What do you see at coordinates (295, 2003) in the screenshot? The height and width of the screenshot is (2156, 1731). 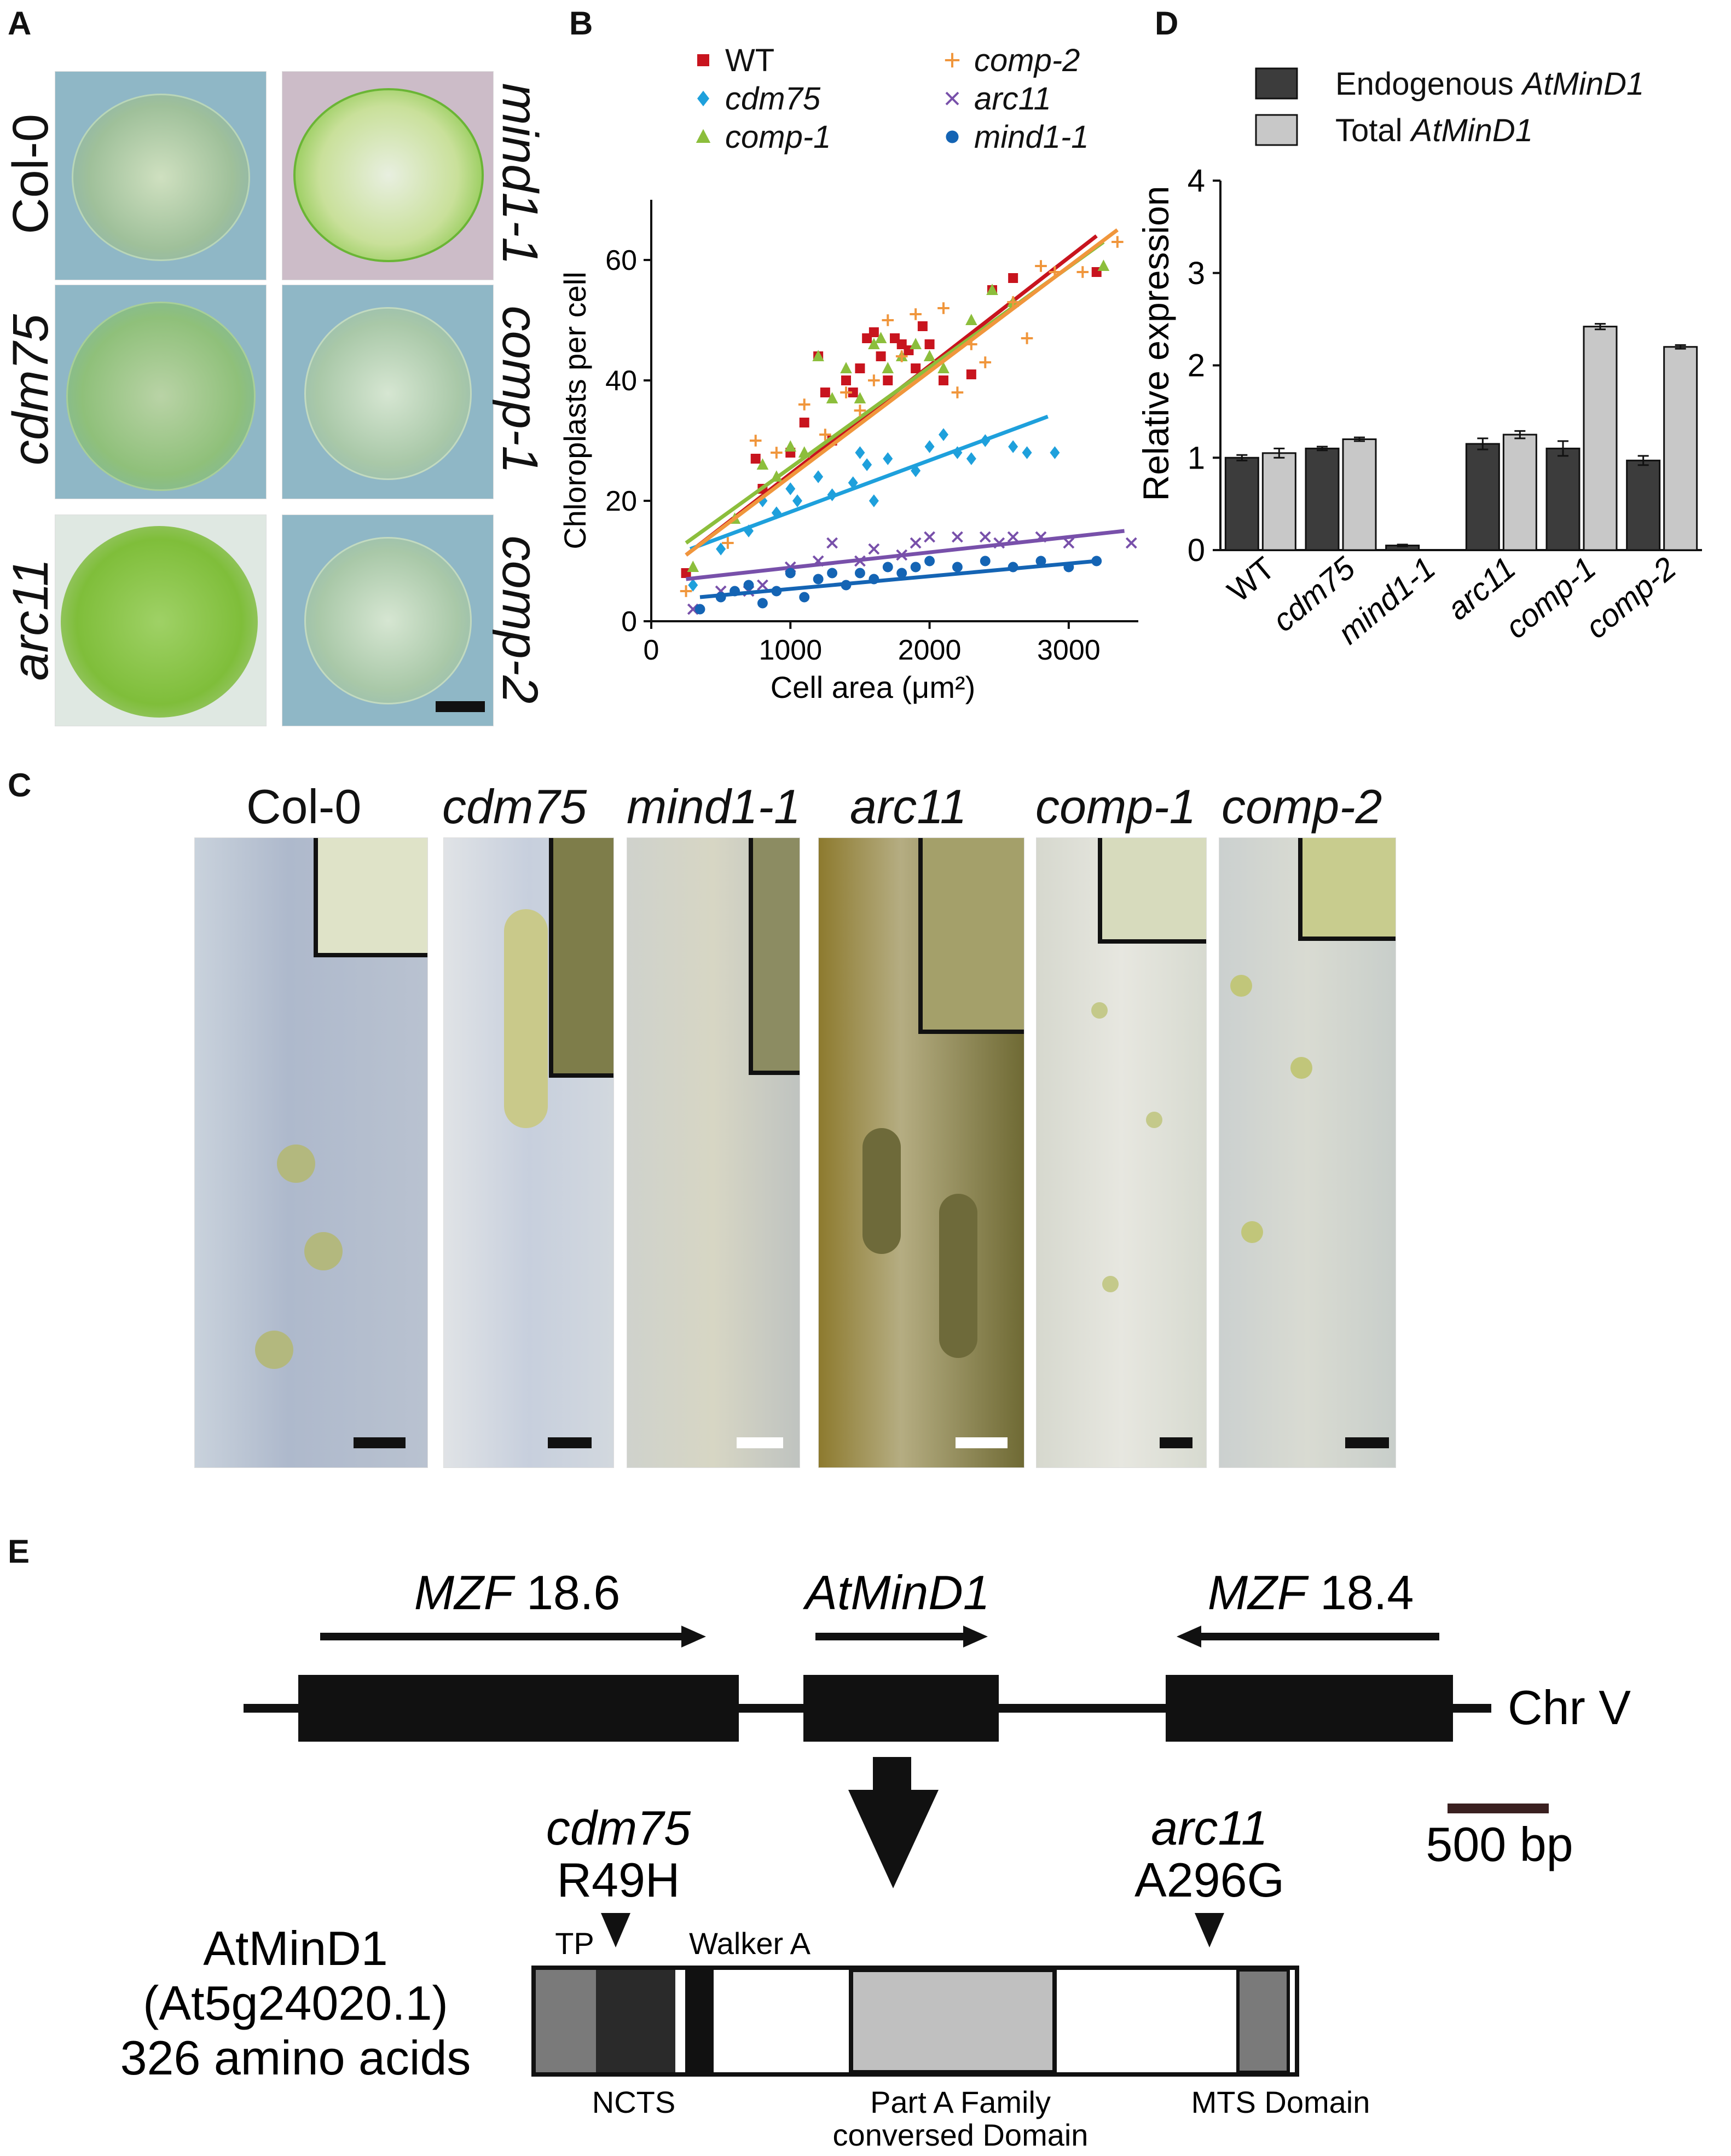 I see `protein-locus: (At5g24020.1)` at bounding box center [295, 2003].